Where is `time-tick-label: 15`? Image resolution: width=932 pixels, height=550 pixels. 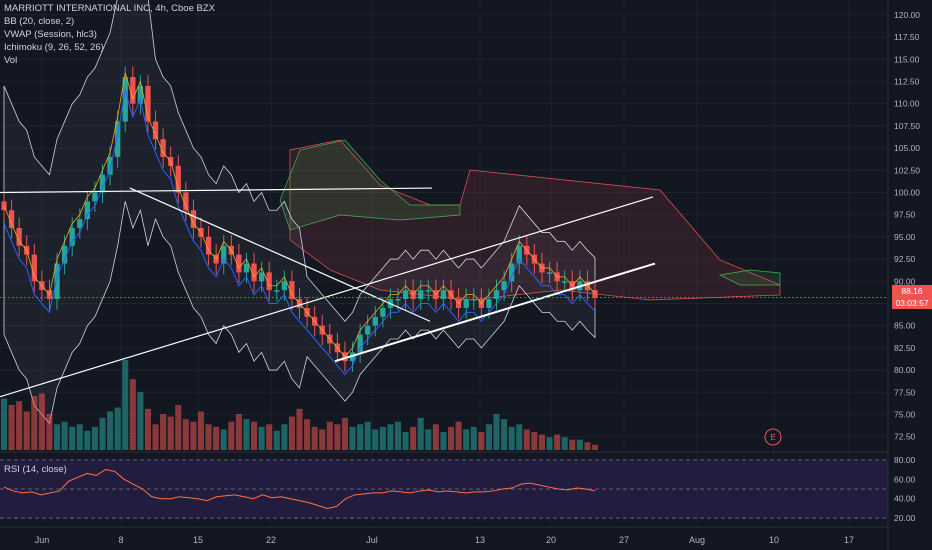 time-tick-label: 15 is located at coordinates (198, 540).